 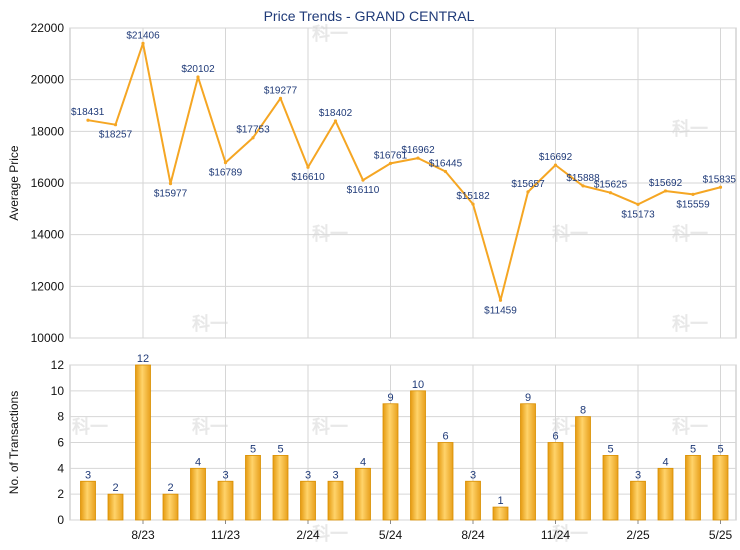 I want to click on price-data-label: $15657, so click(x=528, y=184).